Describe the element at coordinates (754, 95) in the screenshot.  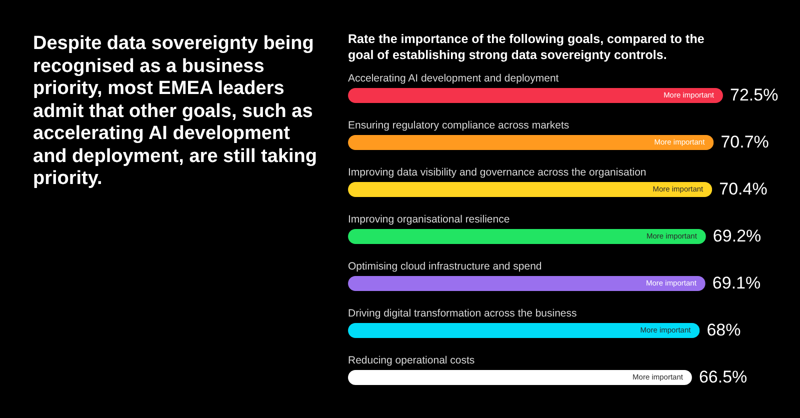
I see `data-label: 72.5%` at that location.